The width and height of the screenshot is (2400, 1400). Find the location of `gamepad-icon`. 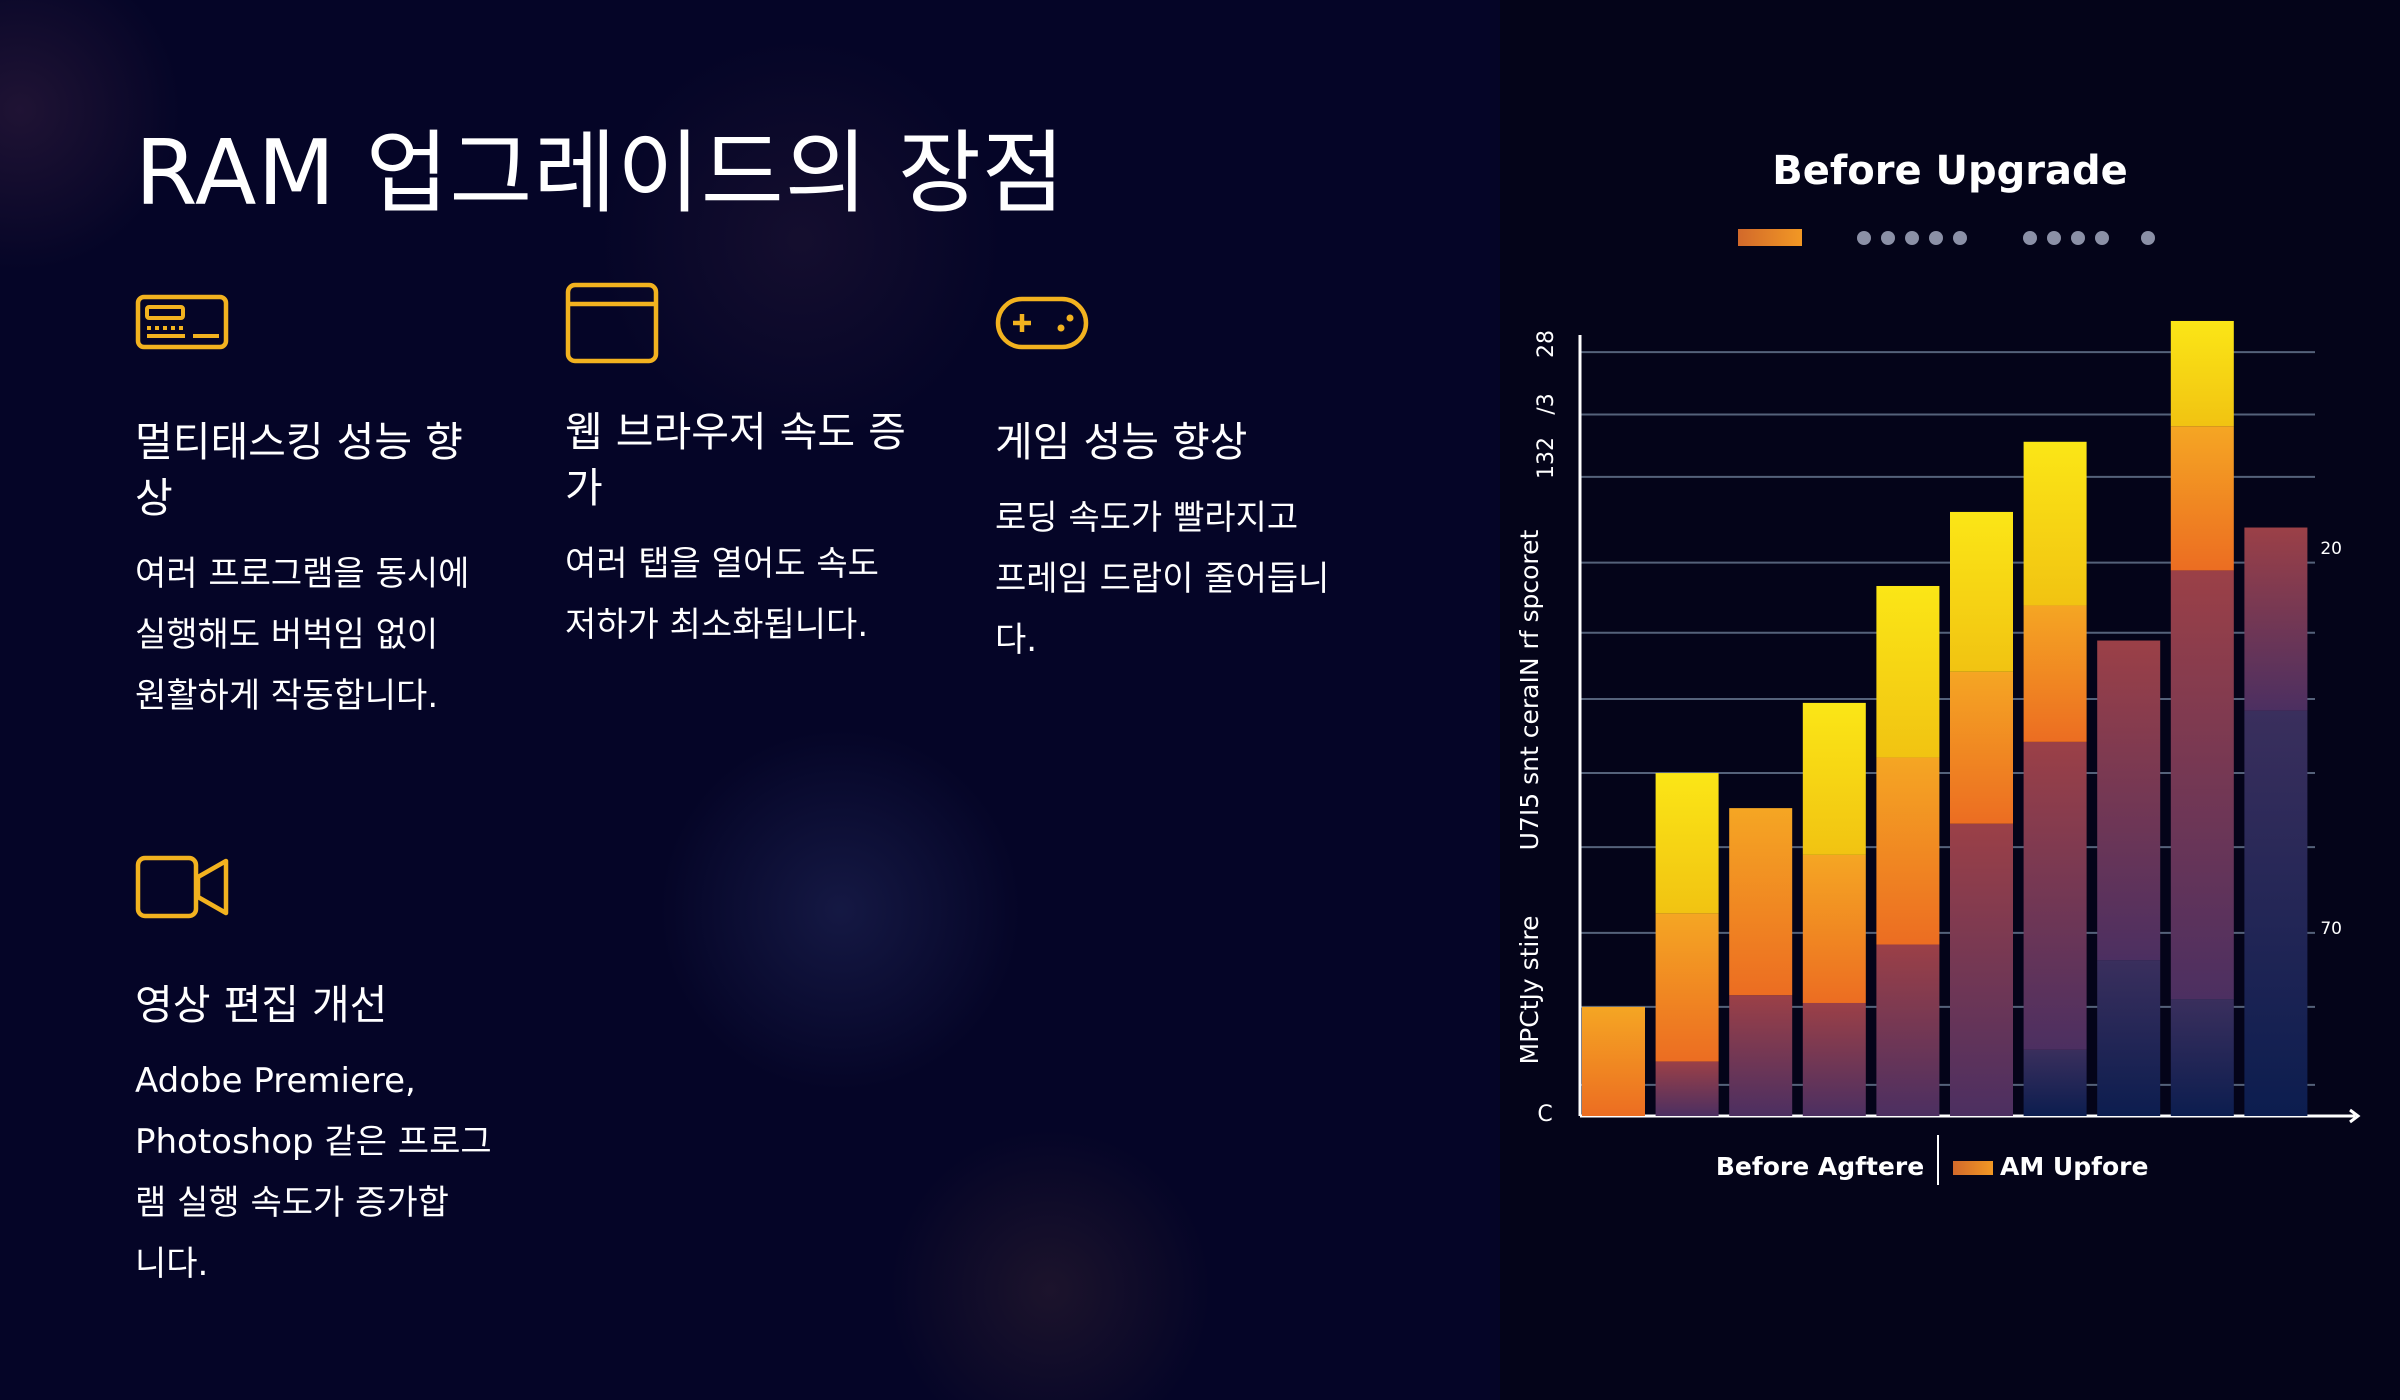

gamepad-icon is located at coordinates (1042, 323).